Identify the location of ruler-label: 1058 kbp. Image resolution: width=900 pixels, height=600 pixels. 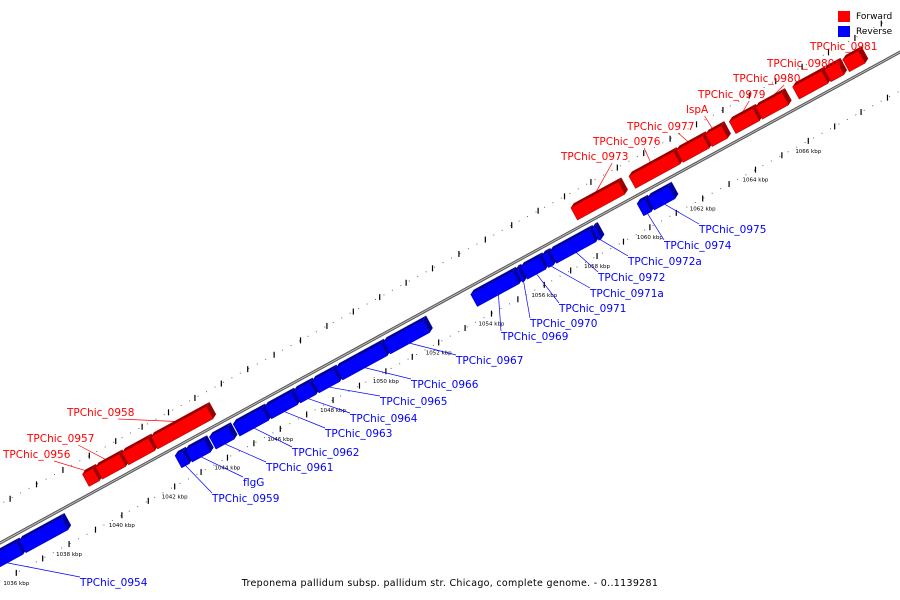
(597, 267).